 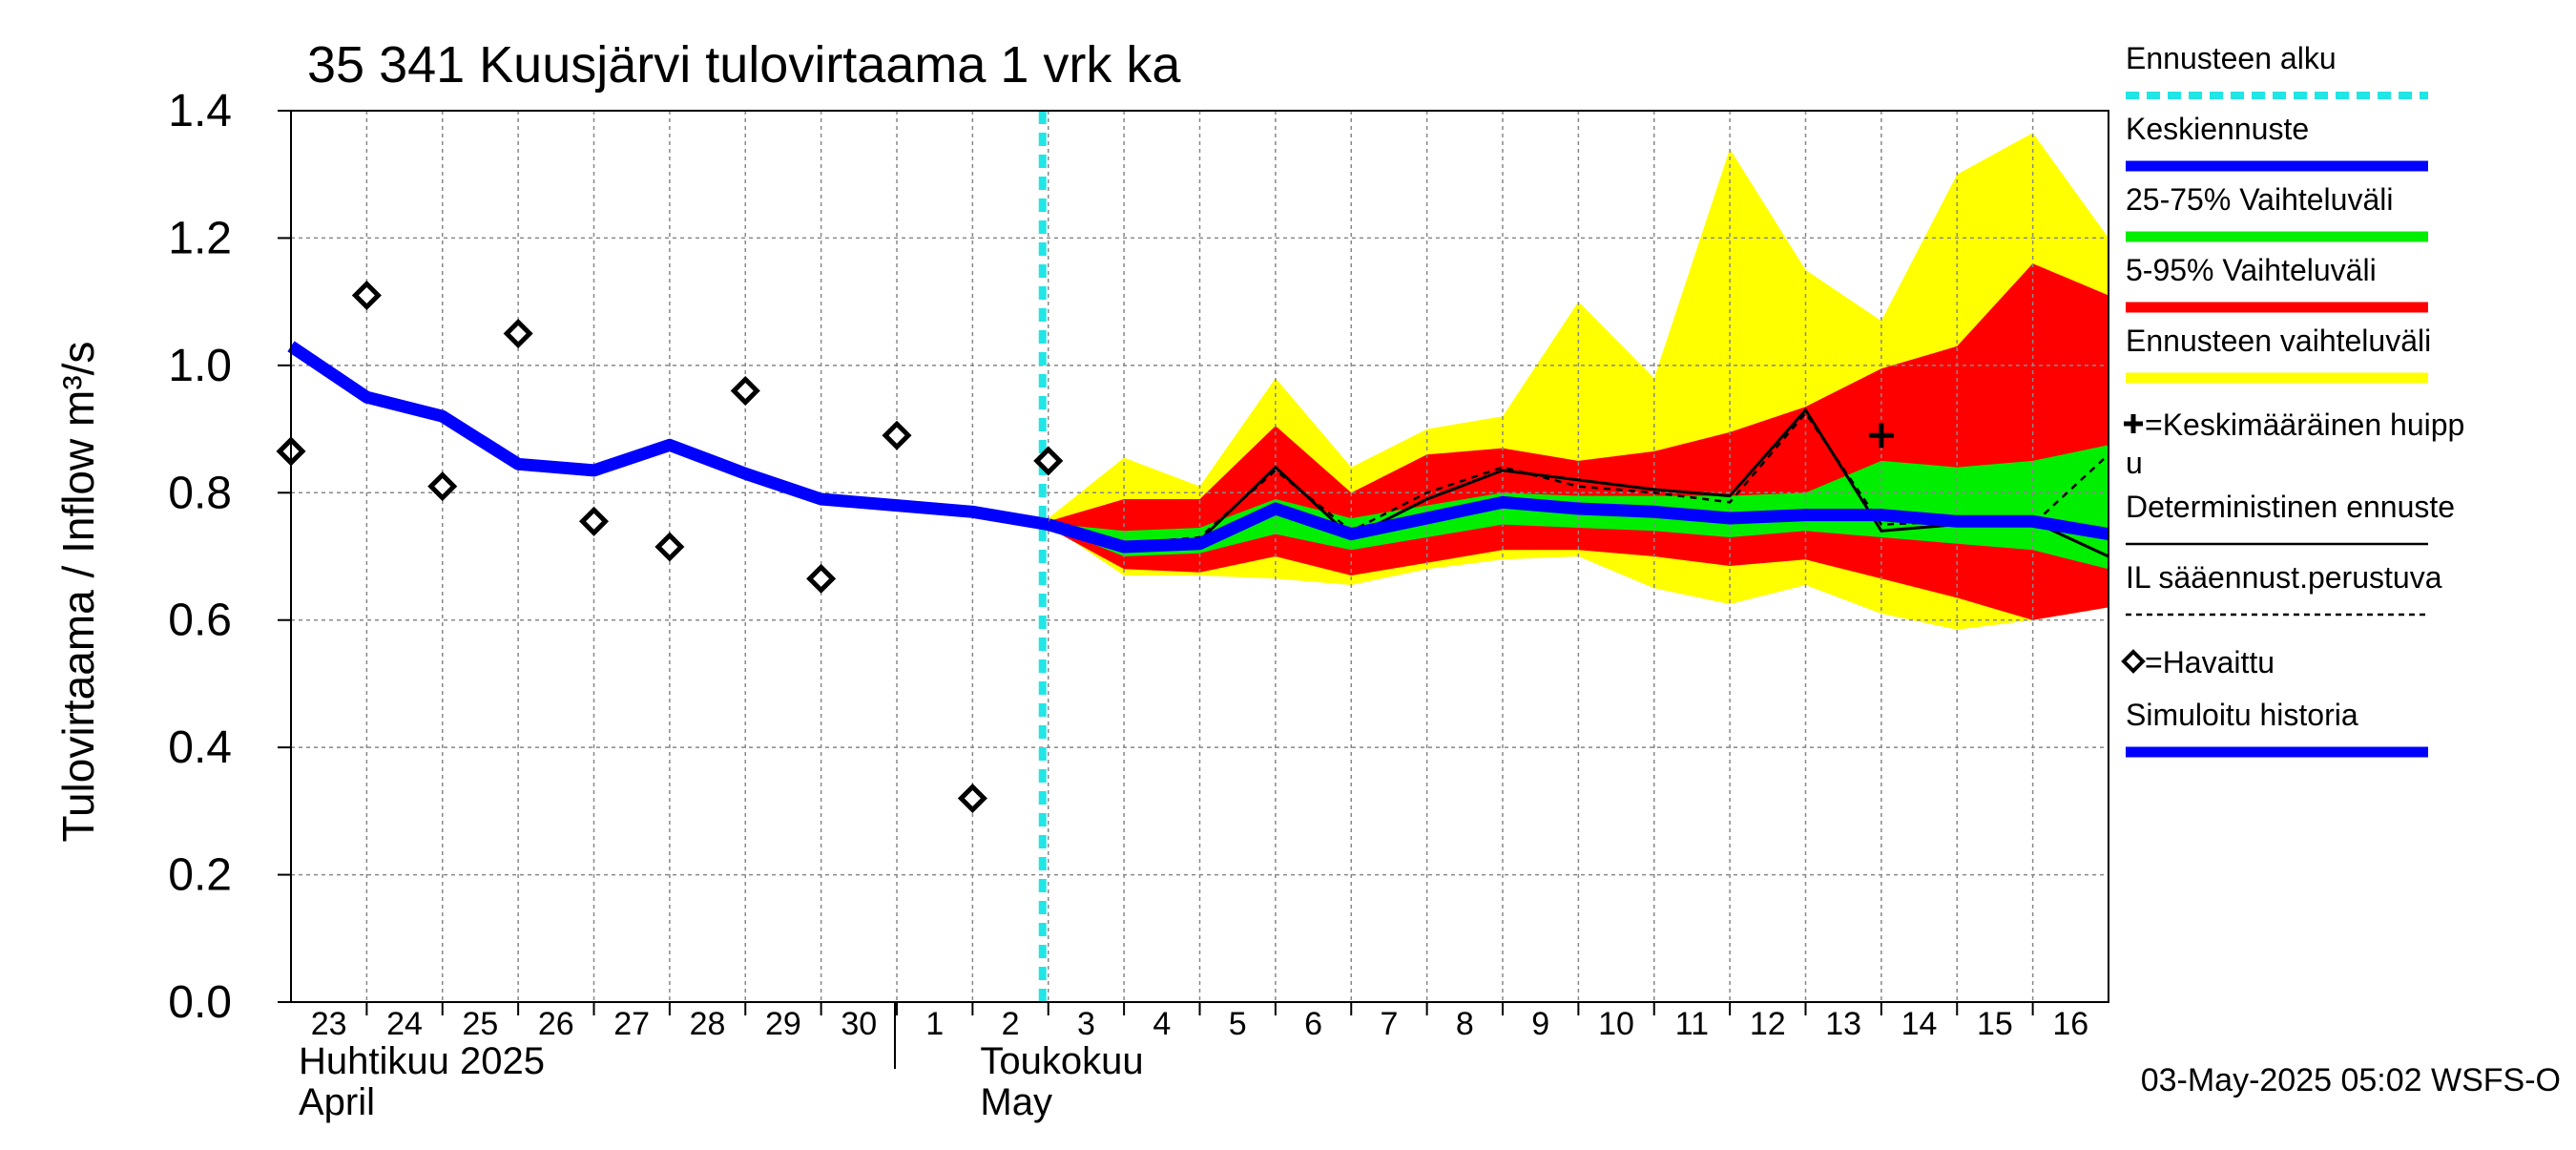 What do you see at coordinates (556, 1024) in the screenshot?
I see `x-tick-label: 26` at bounding box center [556, 1024].